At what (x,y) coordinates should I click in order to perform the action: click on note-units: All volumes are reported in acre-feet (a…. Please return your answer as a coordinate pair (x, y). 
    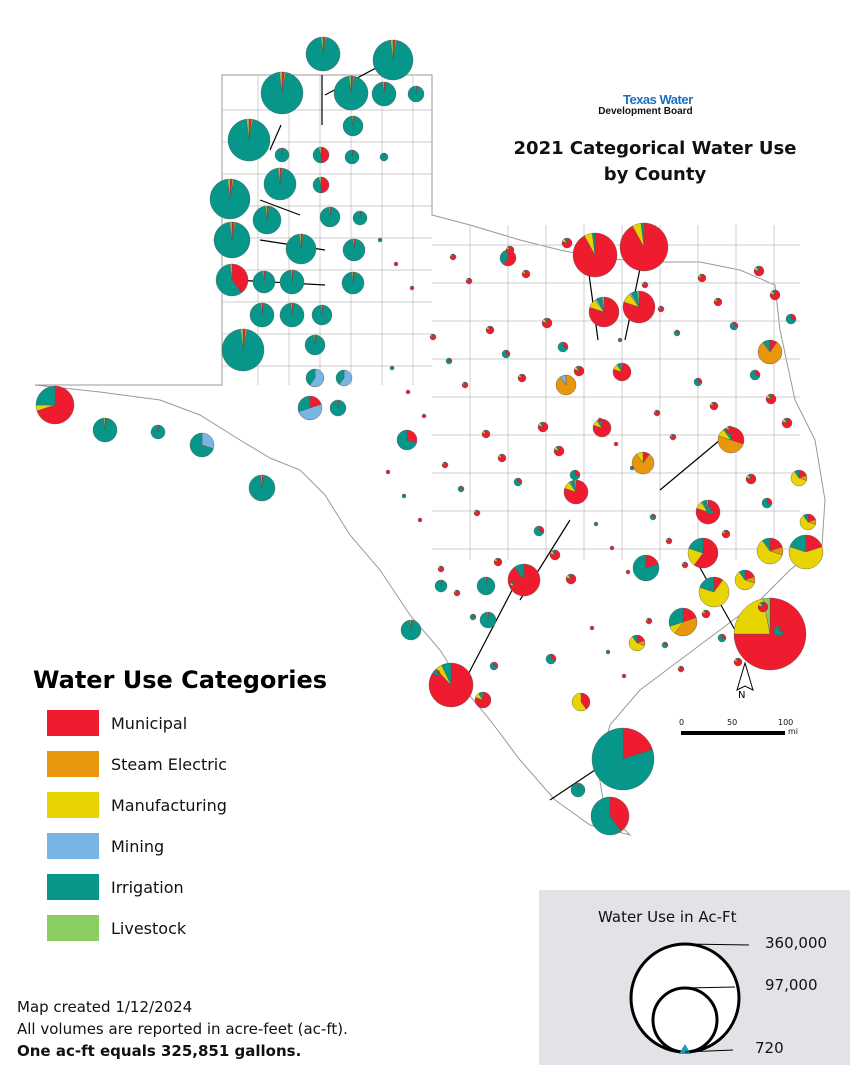
    Looking at the image, I should click on (182, 1029).